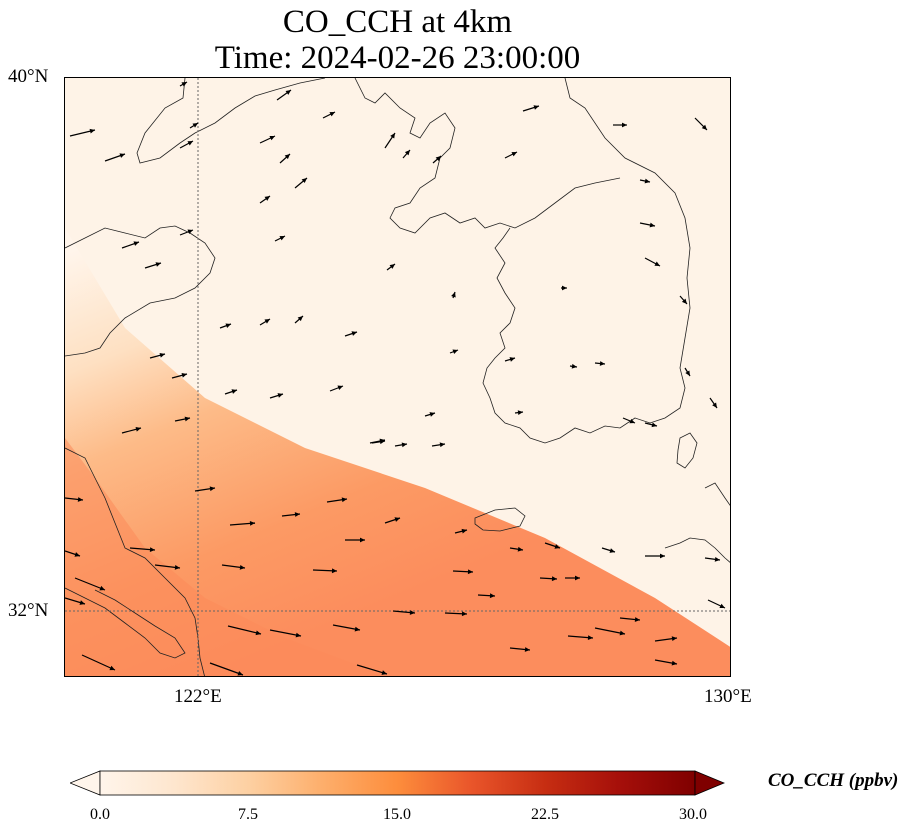  Describe the element at coordinates (198, 696) in the screenshot. I see `lon-label-122e: 122°E` at that location.